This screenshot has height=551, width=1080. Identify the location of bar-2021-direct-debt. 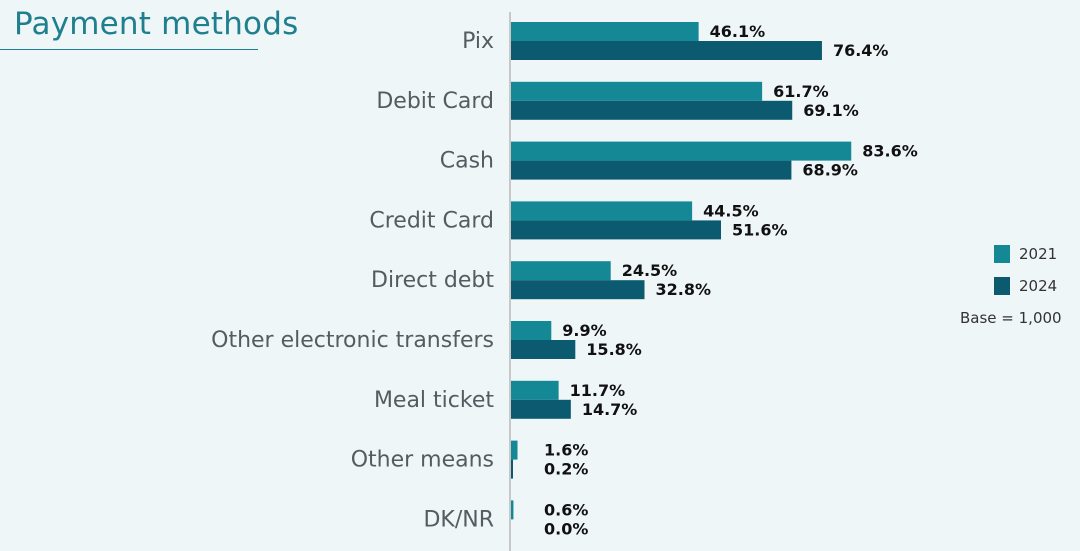
(561, 271).